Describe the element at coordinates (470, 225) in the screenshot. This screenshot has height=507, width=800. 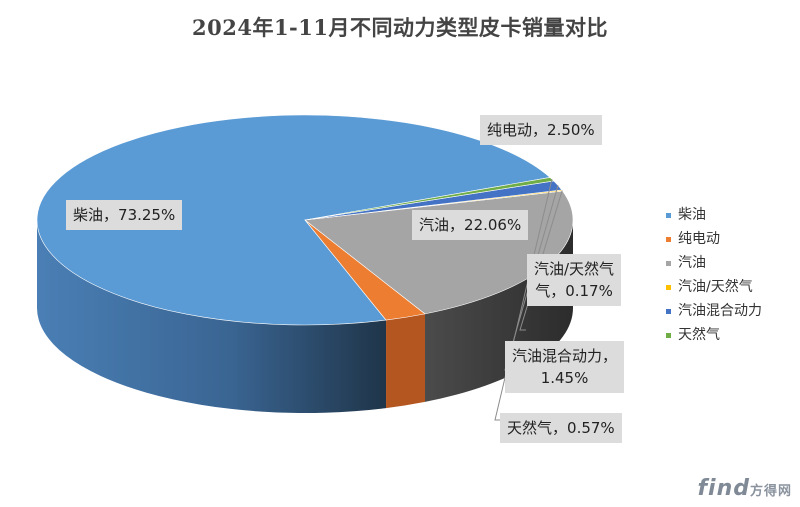
I see `data-label-gasoline: 汽油，22.06%` at that location.